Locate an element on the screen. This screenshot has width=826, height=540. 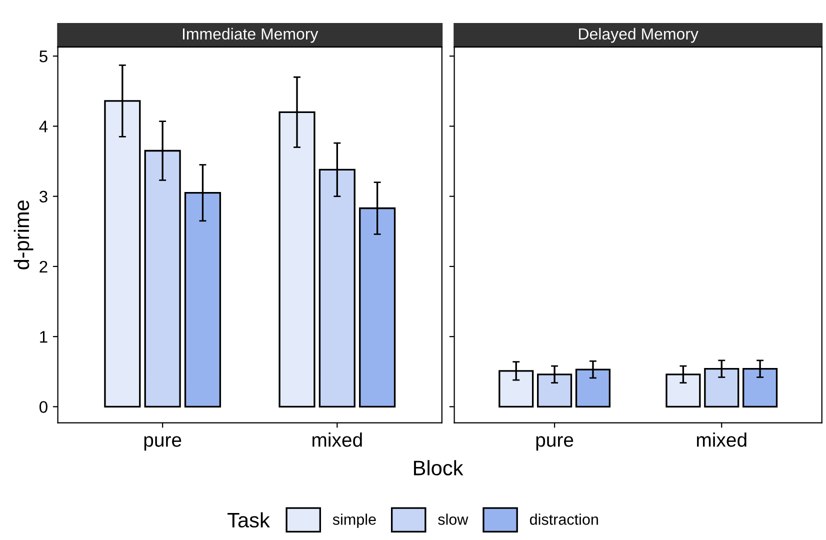
legend-label: simple is located at coordinates (354, 521).